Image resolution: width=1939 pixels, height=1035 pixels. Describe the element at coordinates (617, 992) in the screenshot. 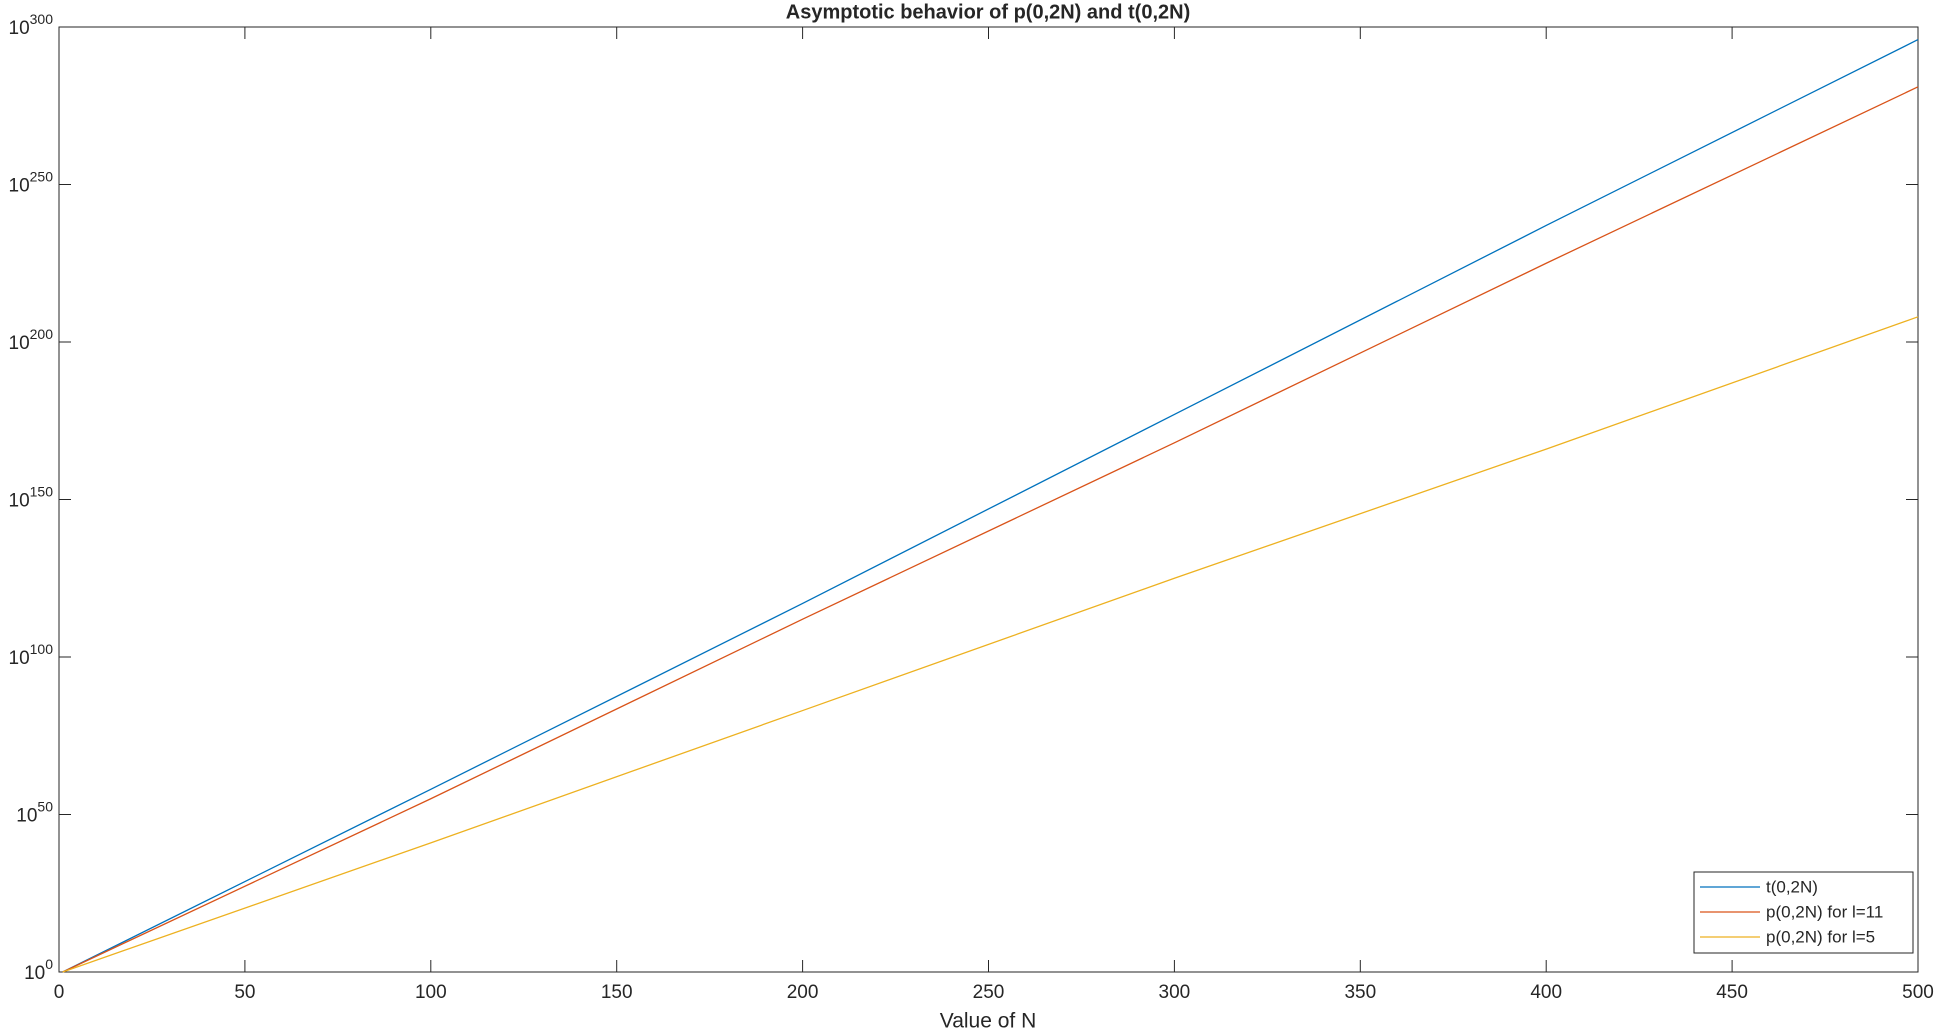

I see `x-tick-label: 150` at that location.